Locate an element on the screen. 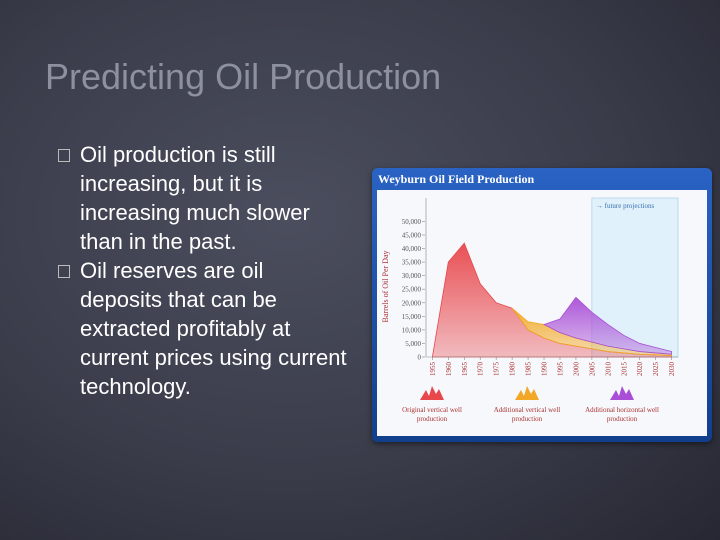 The height and width of the screenshot is (540, 720). y-tick-label: 20,000 is located at coordinates (412, 303).